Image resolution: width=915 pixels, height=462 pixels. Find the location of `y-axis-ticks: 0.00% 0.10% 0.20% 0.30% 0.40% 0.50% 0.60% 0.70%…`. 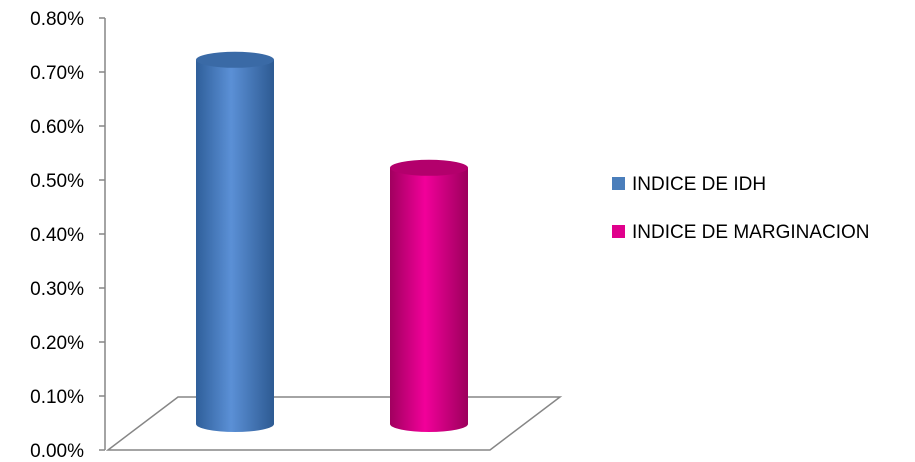

y-axis-ticks: 0.00% 0.10% 0.20% 0.30% 0.40% 0.50% 0.60% 0.70%… is located at coordinates (67, 235).